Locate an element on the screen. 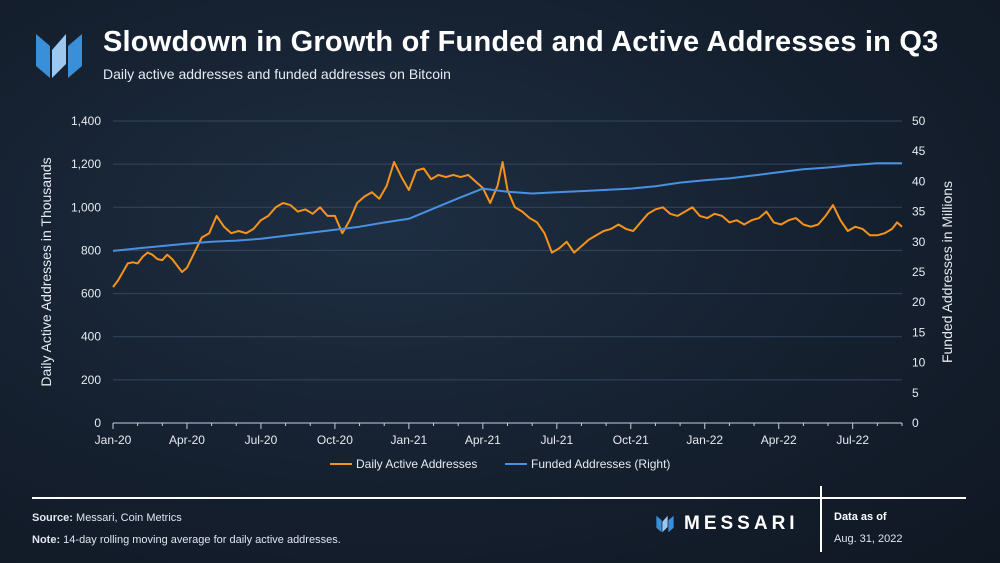 This screenshot has height=563, width=1000. y-left-tick-label: 0 is located at coordinates (97, 423).